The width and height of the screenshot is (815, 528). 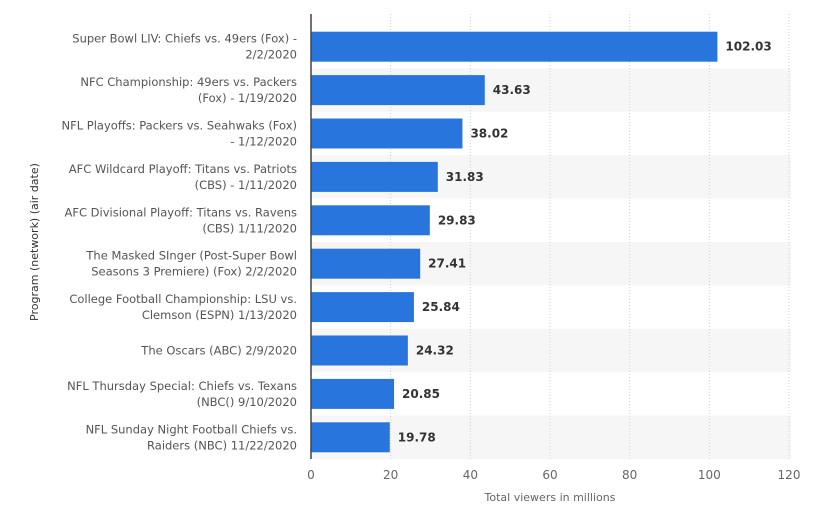 I want to click on category-label: (NBC() 9/10/2020, so click(x=247, y=402).